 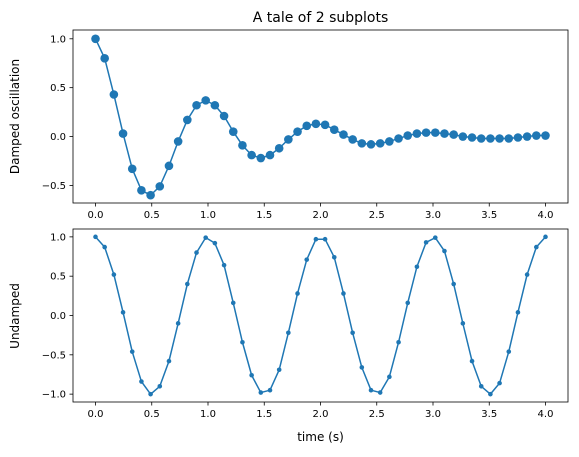 What do you see at coordinates (15, 116) in the screenshot?
I see `y-axis-label: Damped oscillation` at bounding box center [15, 116].